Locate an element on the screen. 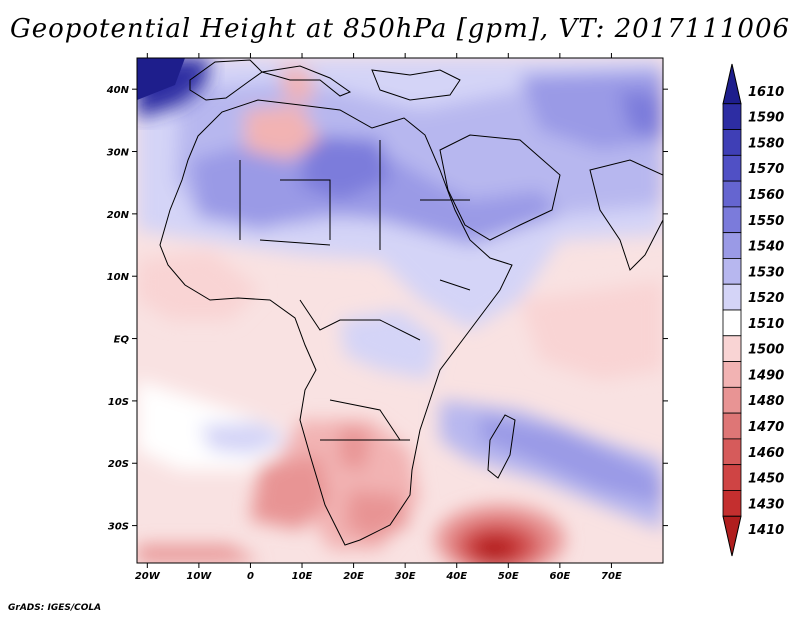 The height and width of the screenshot is (618, 800). colorbar-label: 1570 is located at coordinates (766, 169).